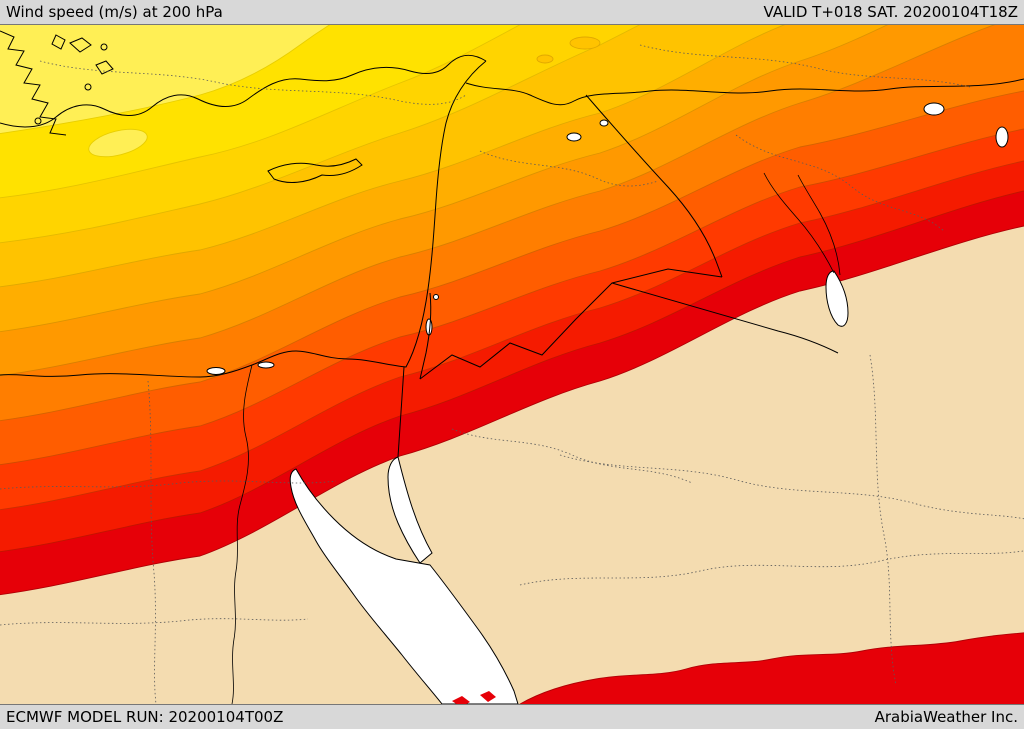 The height and width of the screenshot is (729, 1024). What do you see at coordinates (266, 365) in the screenshot?
I see `delta-lagoon-east` at bounding box center [266, 365].